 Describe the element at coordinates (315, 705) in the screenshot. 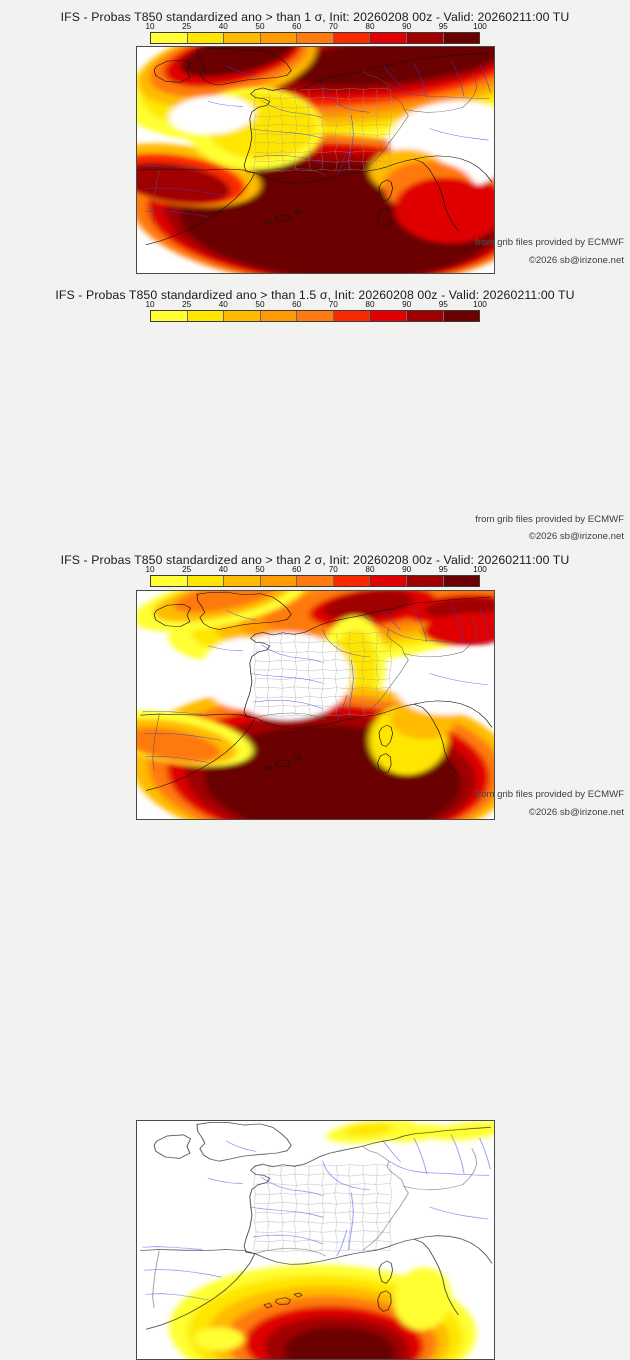

I see `probability-map-1p5-sigma` at that location.